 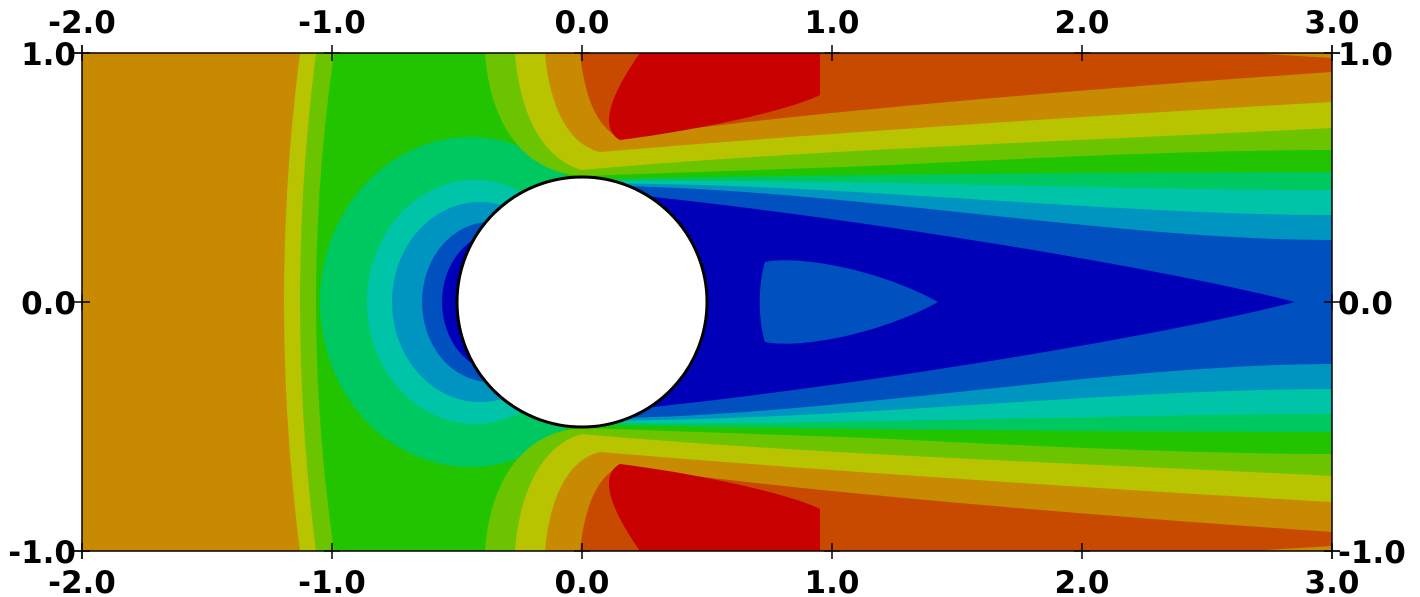 What do you see at coordinates (1082, 23) in the screenshot?
I see `x-tick-label-top: 2.0` at bounding box center [1082, 23].